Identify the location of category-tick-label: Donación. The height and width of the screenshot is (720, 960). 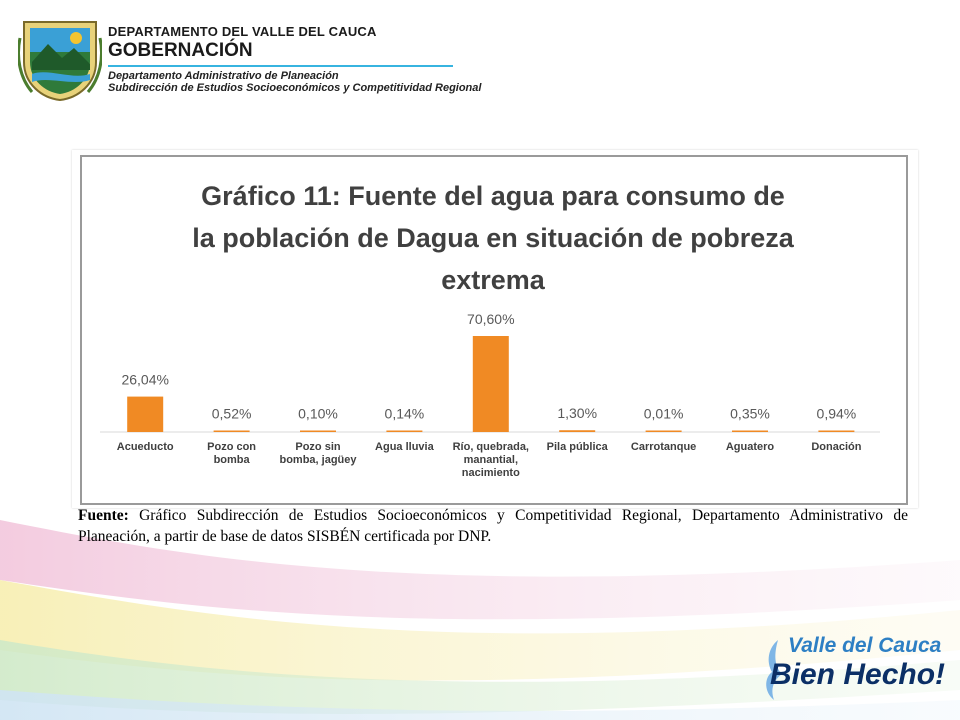
(836, 447).